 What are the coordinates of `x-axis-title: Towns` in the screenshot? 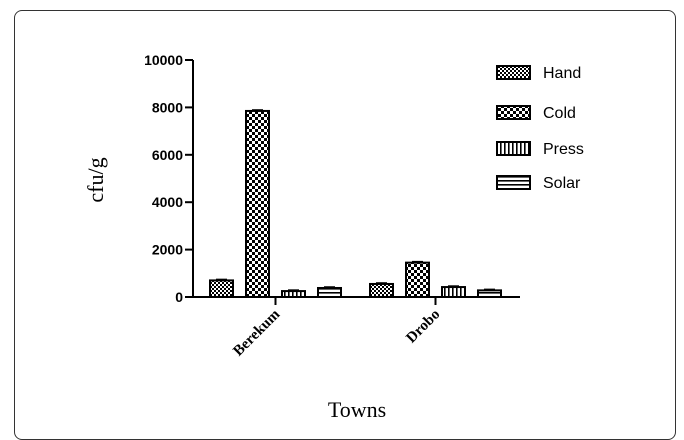 It's located at (357, 409).